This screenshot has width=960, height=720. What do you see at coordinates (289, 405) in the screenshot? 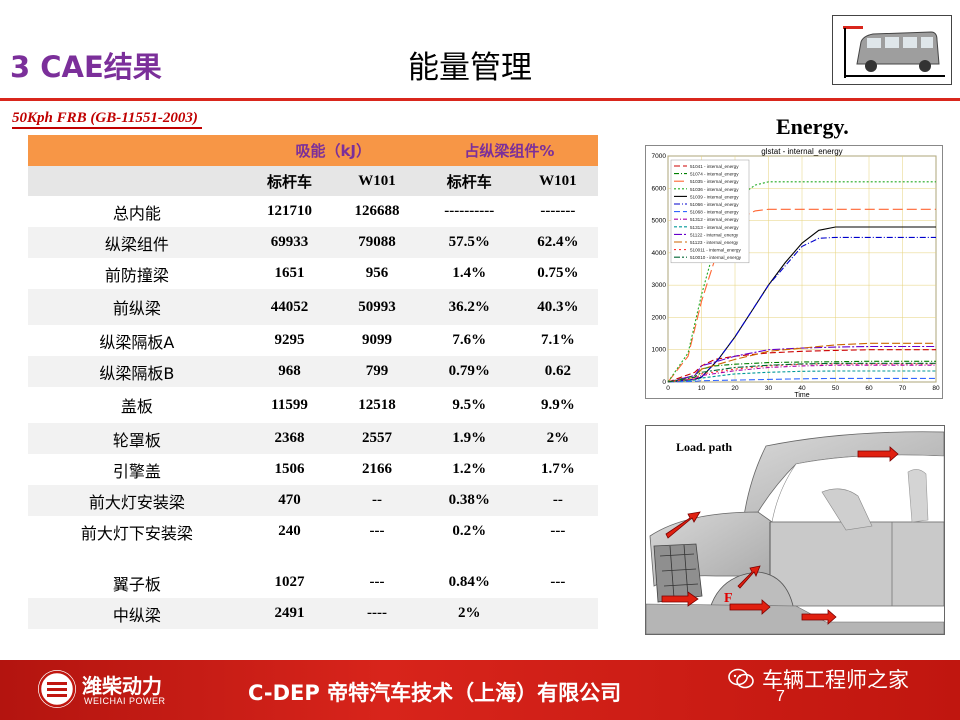
I see `table-cell: 11599` at bounding box center [289, 405].